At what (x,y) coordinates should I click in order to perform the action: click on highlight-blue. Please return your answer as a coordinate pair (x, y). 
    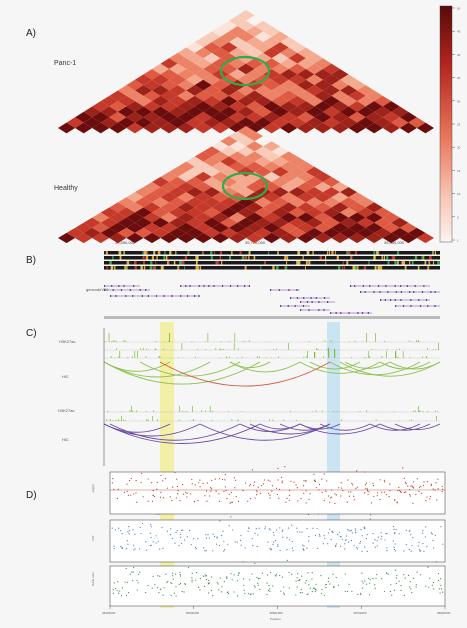
    Looking at the image, I should click on (333, 465).